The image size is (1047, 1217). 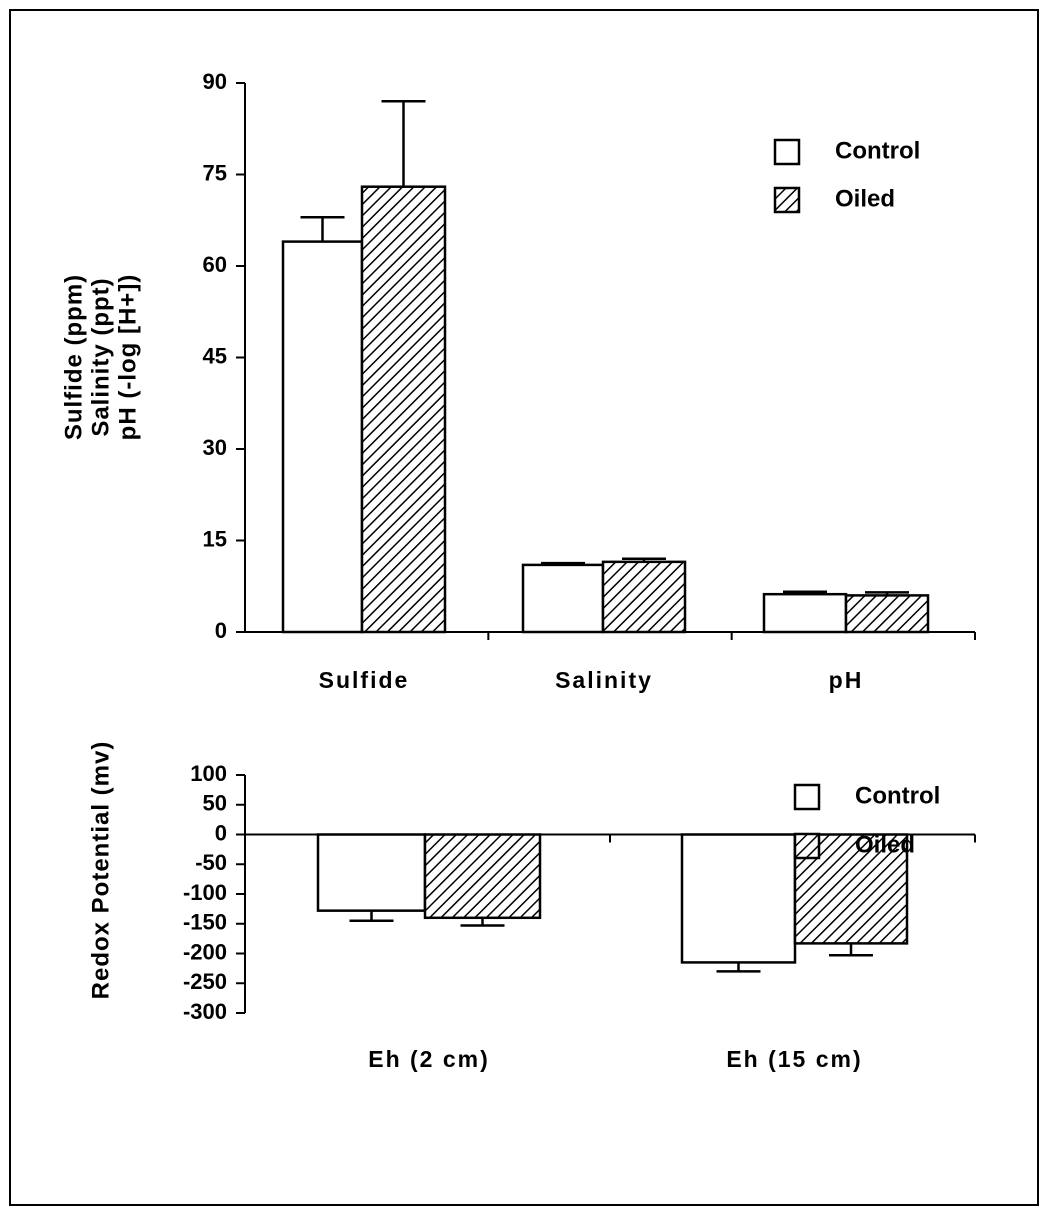 What do you see at coordinates (215, 803) in the screenshot?
I see `y-tick-label: 50` at bounding box center [215, 803].